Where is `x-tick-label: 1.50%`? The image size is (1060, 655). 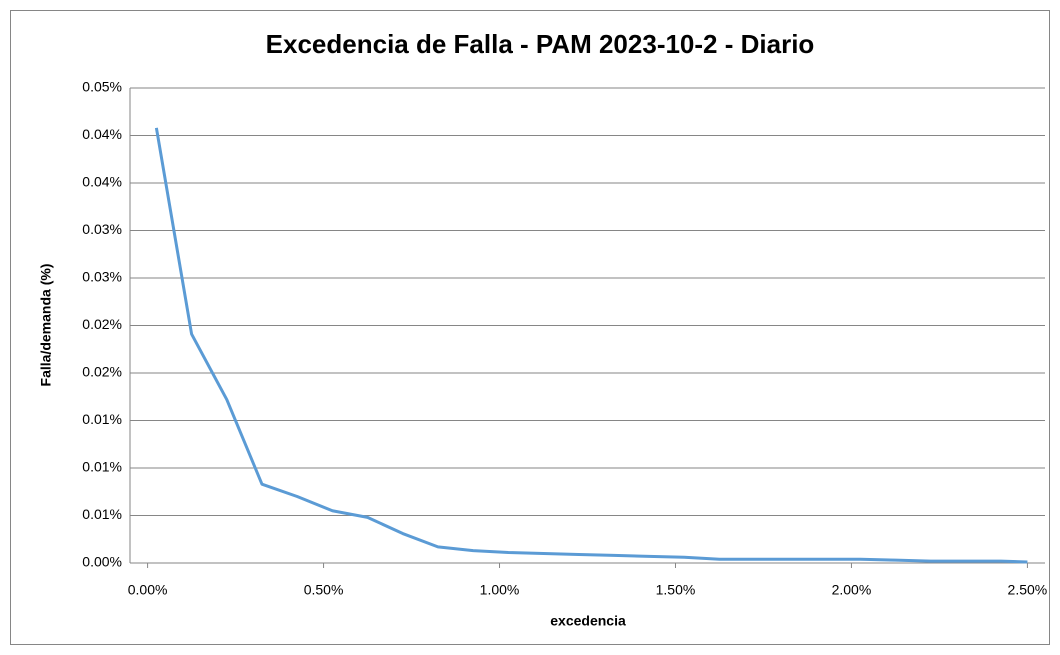 x-tick-label: 1.50% is located at coordinates (676, 590).